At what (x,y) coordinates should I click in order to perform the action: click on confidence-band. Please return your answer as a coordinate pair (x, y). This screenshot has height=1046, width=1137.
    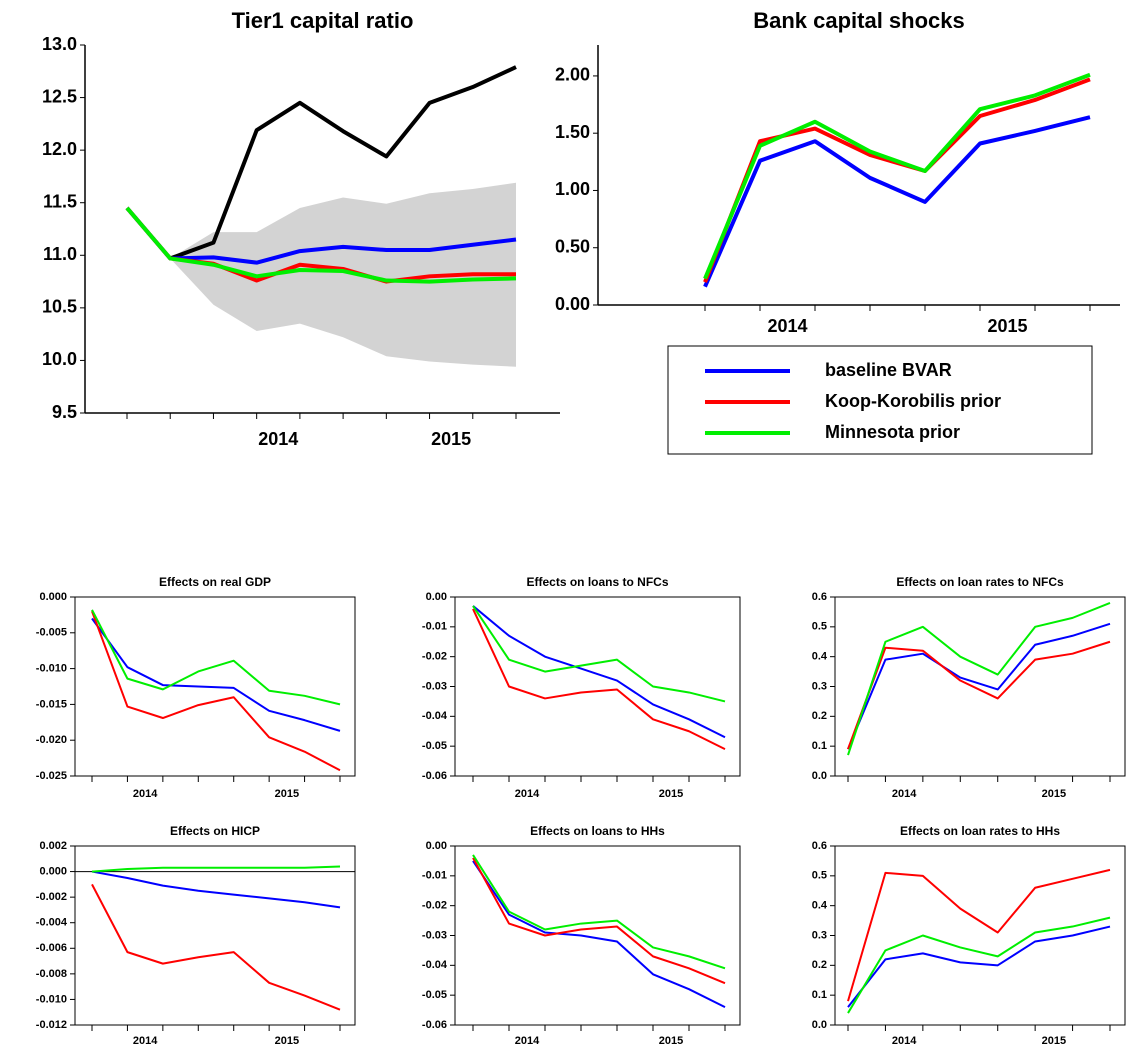
    Looking at the image, I should click on (343, 274).